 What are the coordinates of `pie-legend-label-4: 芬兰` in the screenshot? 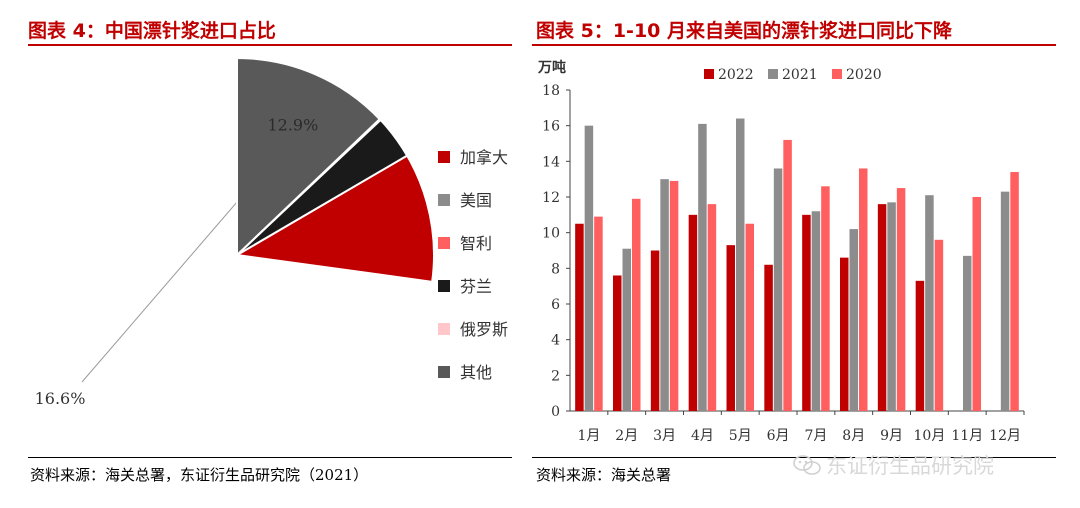 It's located at (476, 286).